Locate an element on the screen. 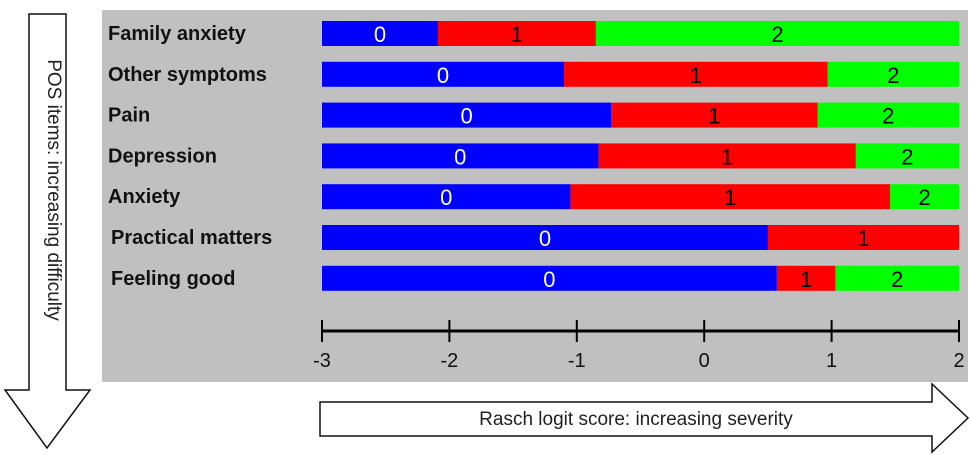 This screenshot has width=971, height=455. bottom-arrow-label: Rasch logit score: increasing severity is located at coordinates (636, 419).